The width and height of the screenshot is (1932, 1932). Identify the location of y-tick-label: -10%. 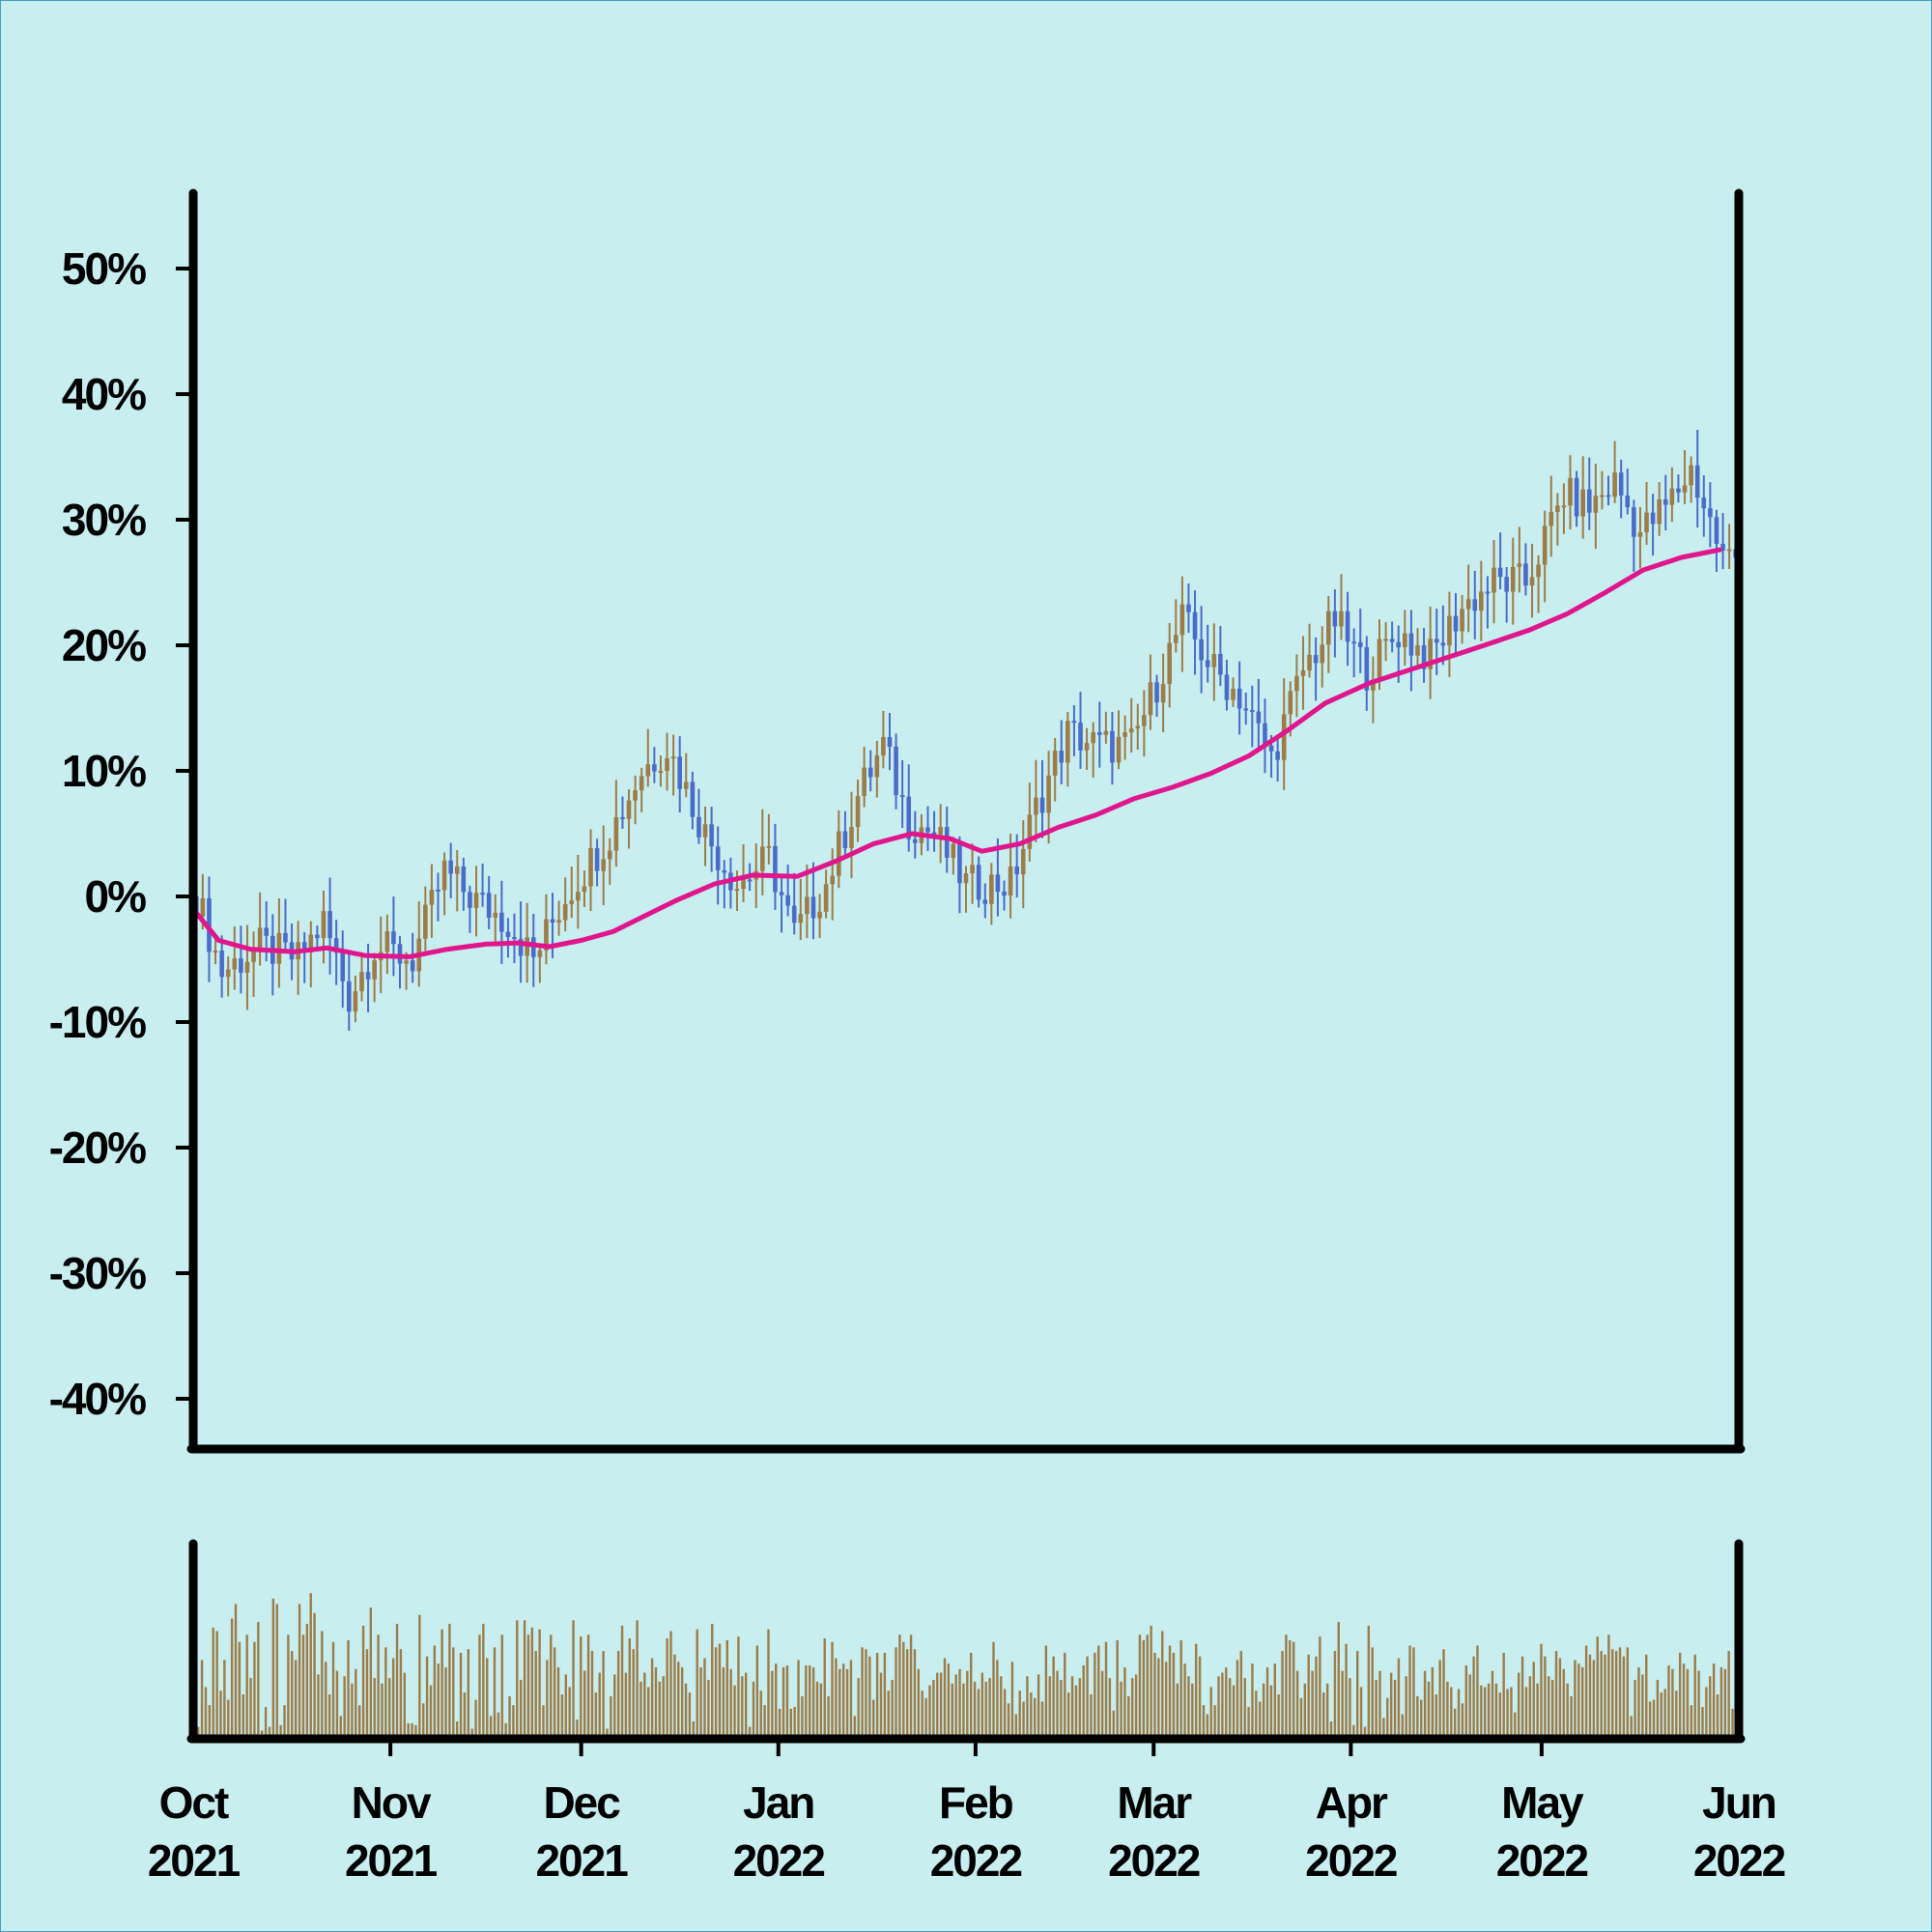
(97, 1022).